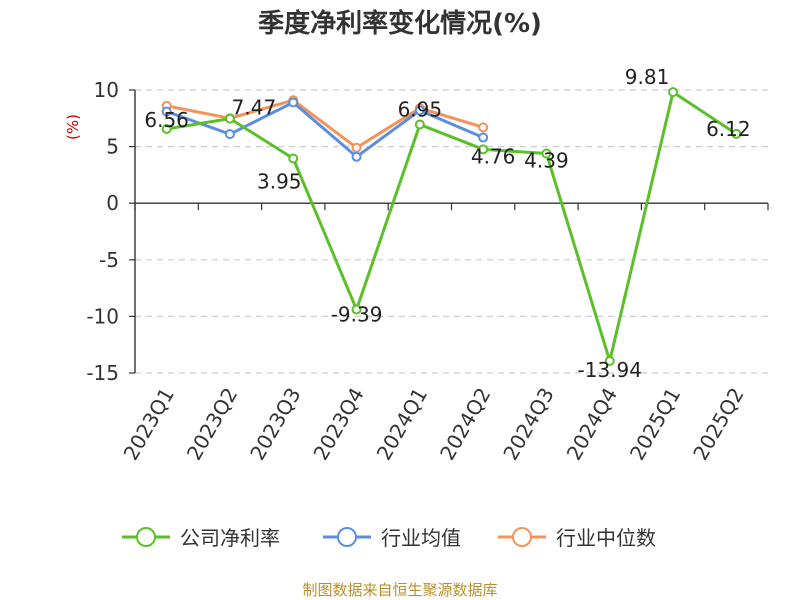 This screenshot has height=600, width=800. I want to click on x-tick-label: 2023Q2, so click(212, 424).